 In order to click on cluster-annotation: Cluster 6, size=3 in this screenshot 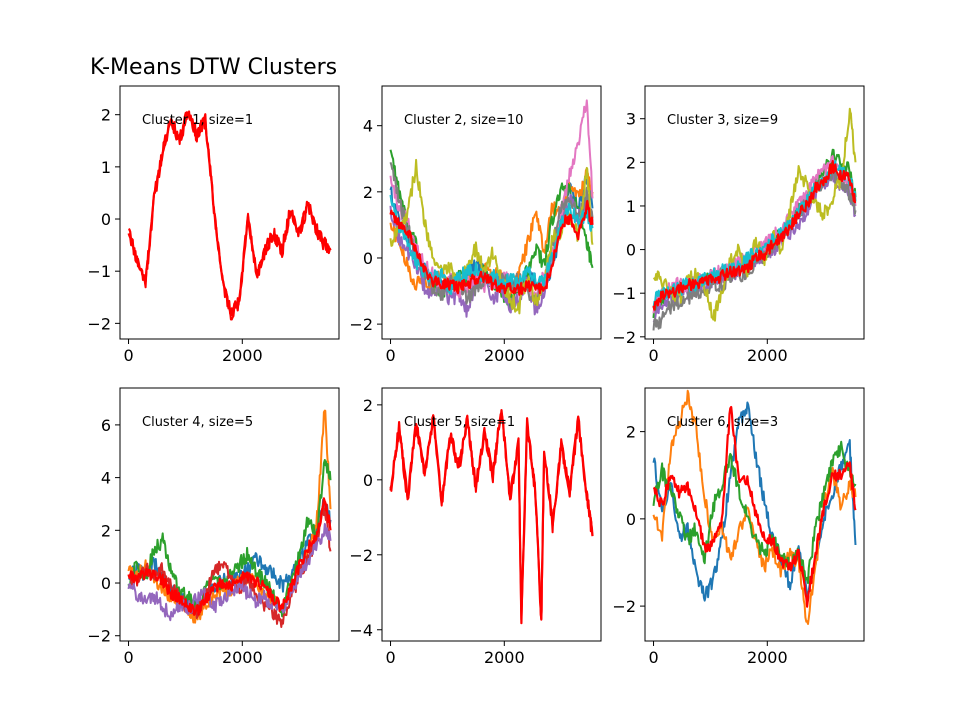, I will do `click(722, 422)`.